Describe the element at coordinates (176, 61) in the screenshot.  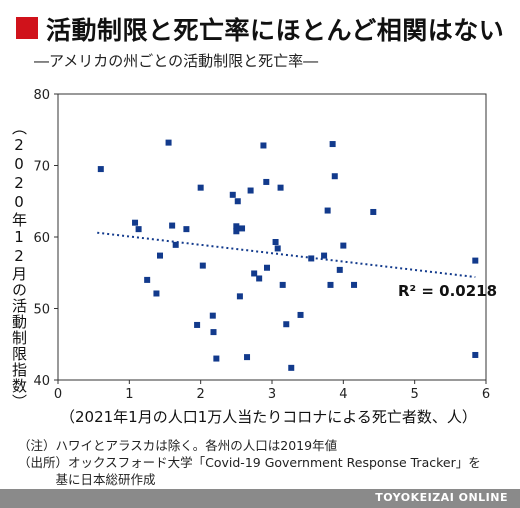
I see `chart-subtitle: ―アメリカの州ごとの活動制限と死亡率―` at that location.